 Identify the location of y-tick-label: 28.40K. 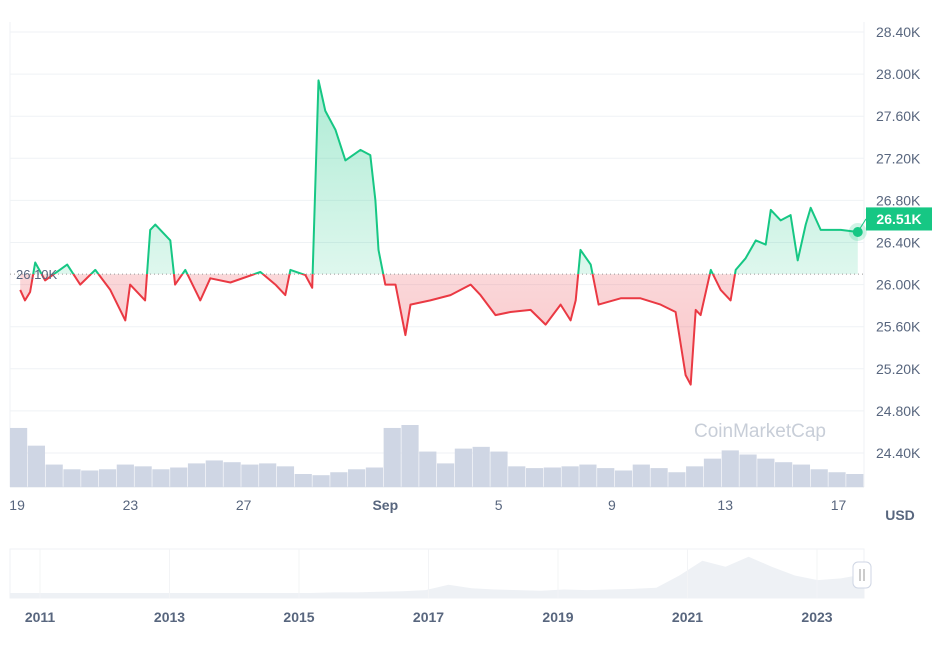
(898, 32).